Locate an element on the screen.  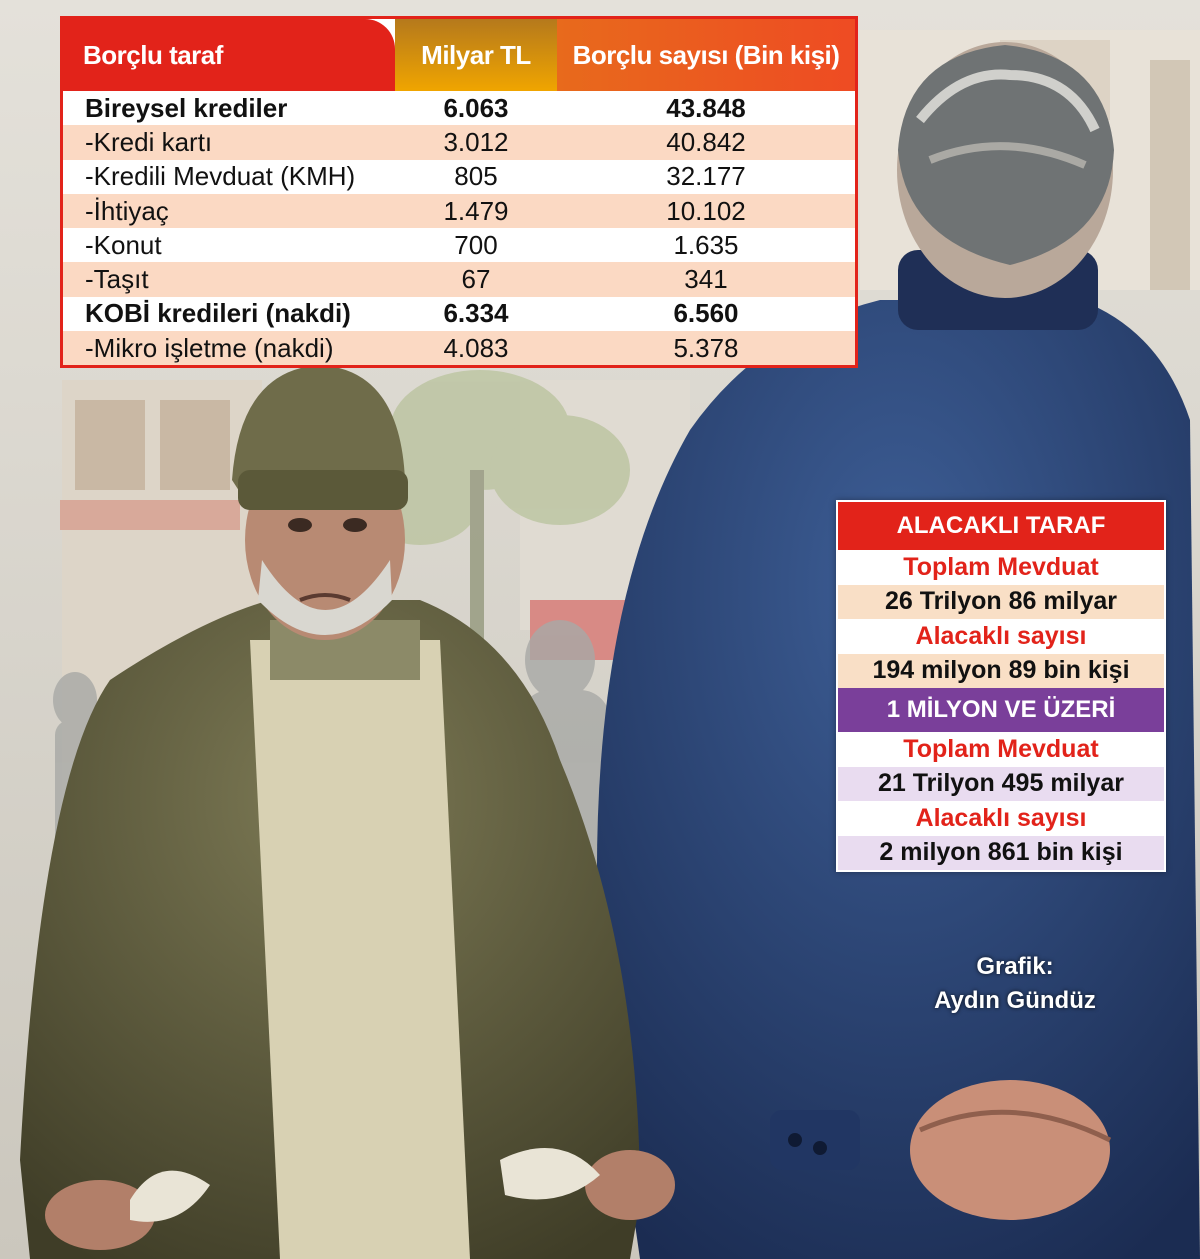
subgroup-deposit-label: Toplam Mevduat is located at coordinates (1001, 749).